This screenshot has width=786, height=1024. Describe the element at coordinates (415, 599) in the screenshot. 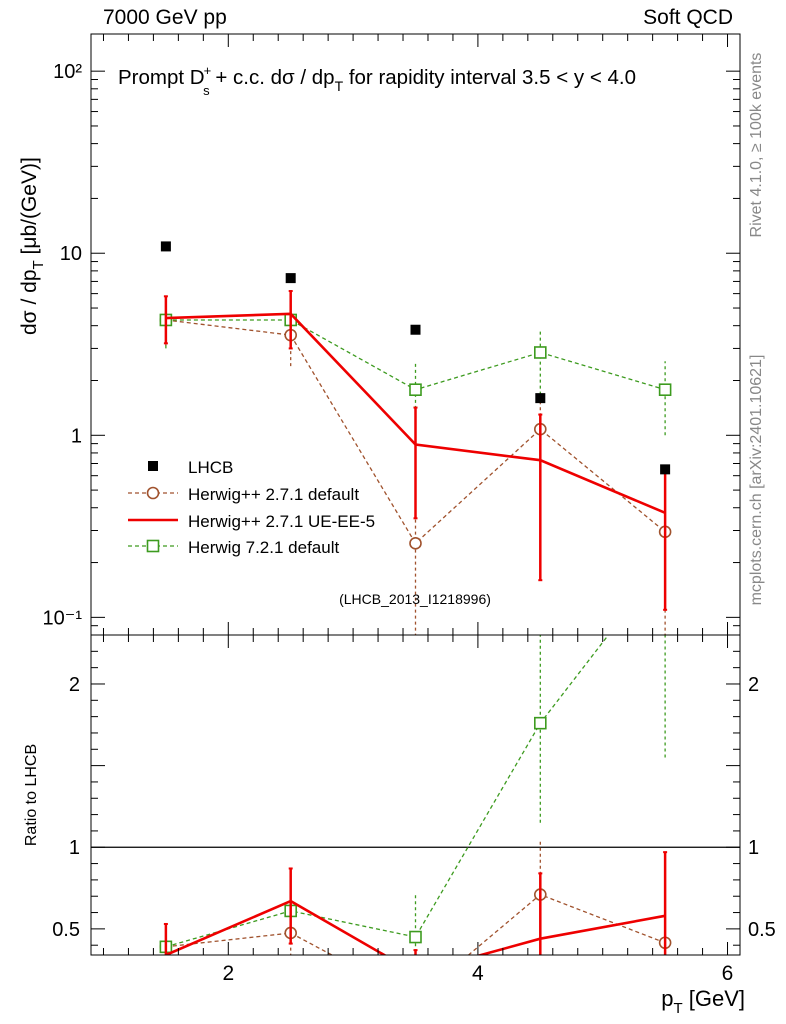

I see `analysis-watermark: (LHCB_2013_I1218996)` at that location.